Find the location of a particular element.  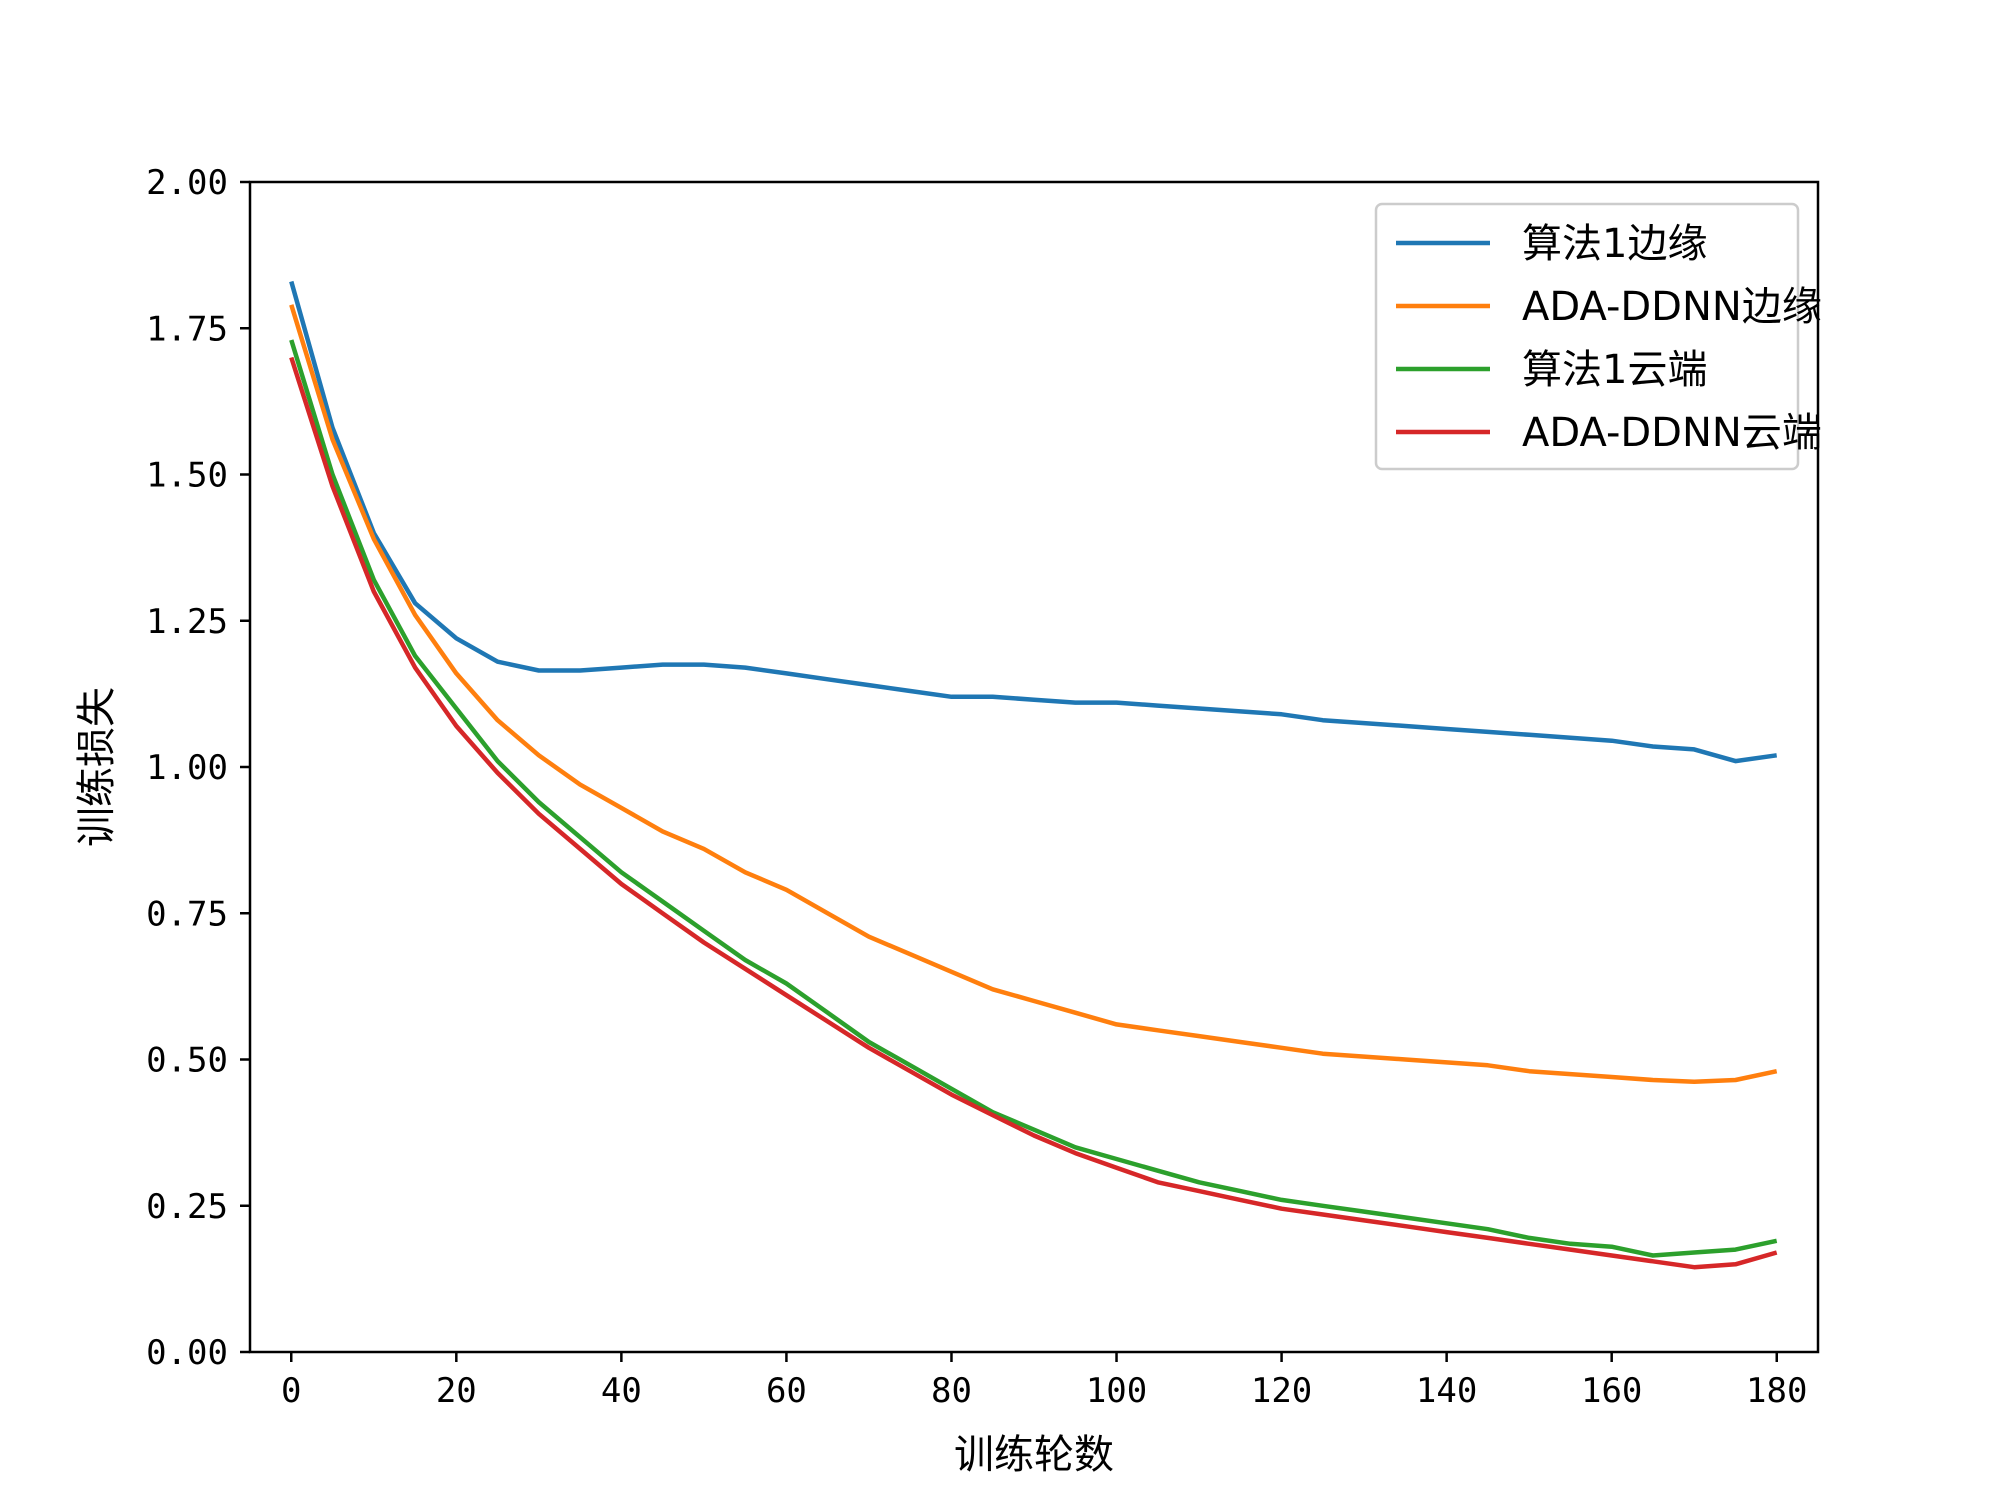

x-tick-label: 40 is located at coordinates (621, 1391).